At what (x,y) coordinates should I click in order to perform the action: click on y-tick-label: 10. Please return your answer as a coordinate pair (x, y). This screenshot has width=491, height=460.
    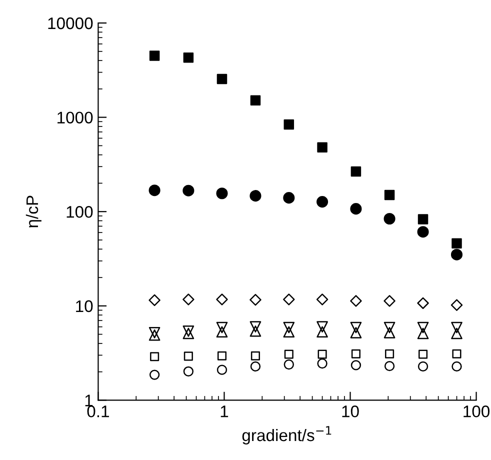
    Looking at the image, I should click on (84, 306).